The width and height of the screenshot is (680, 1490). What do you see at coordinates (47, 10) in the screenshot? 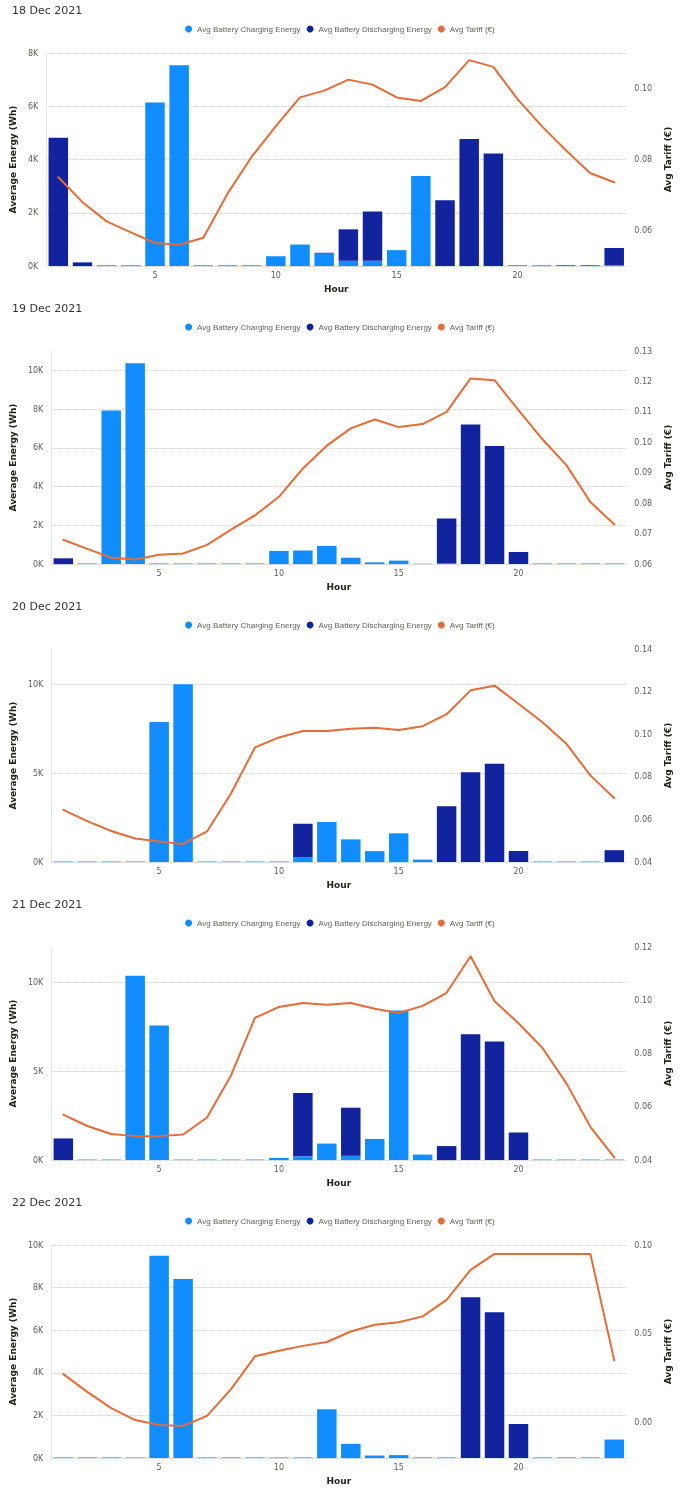
I see `chart-title: 18 Dec 2021` at bounding box center [47, 10].